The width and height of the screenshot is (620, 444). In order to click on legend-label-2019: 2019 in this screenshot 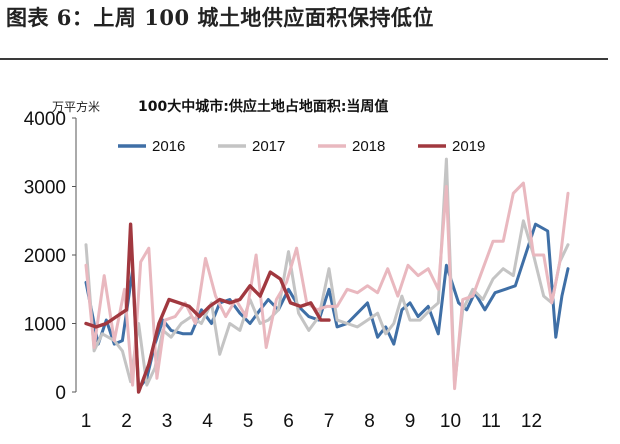, I will do `click(468, 146)`.